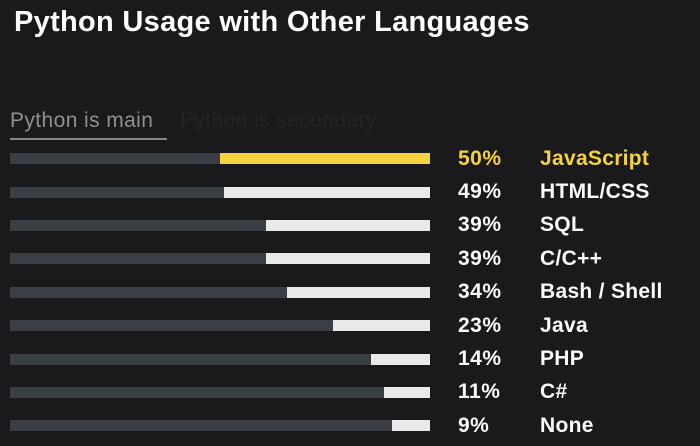  What do you see at coordinates (278, 120) in the screenshot?
I see `tab-python-is-secondary: Python is secondary` at bounding box center [278, 120].